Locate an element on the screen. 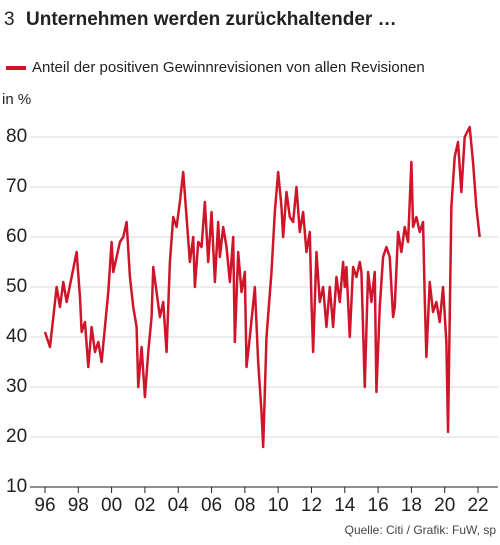  x-tick-label: 02 is located at coordinates (144, 505).